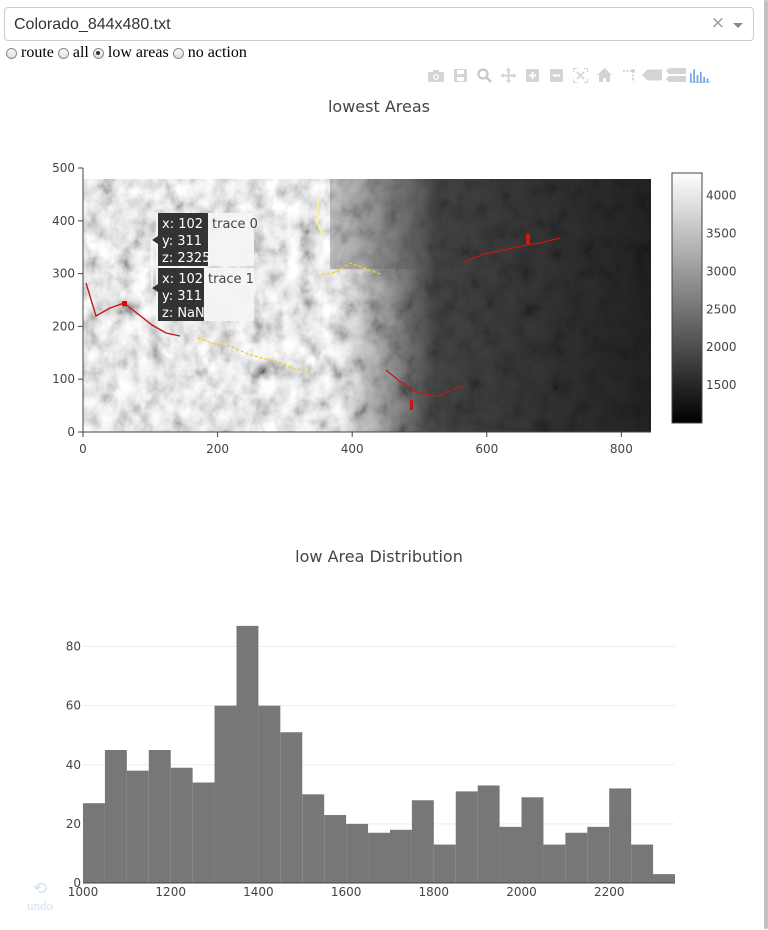  I want to click on hover0-x: x: 102, so click(182, 224).